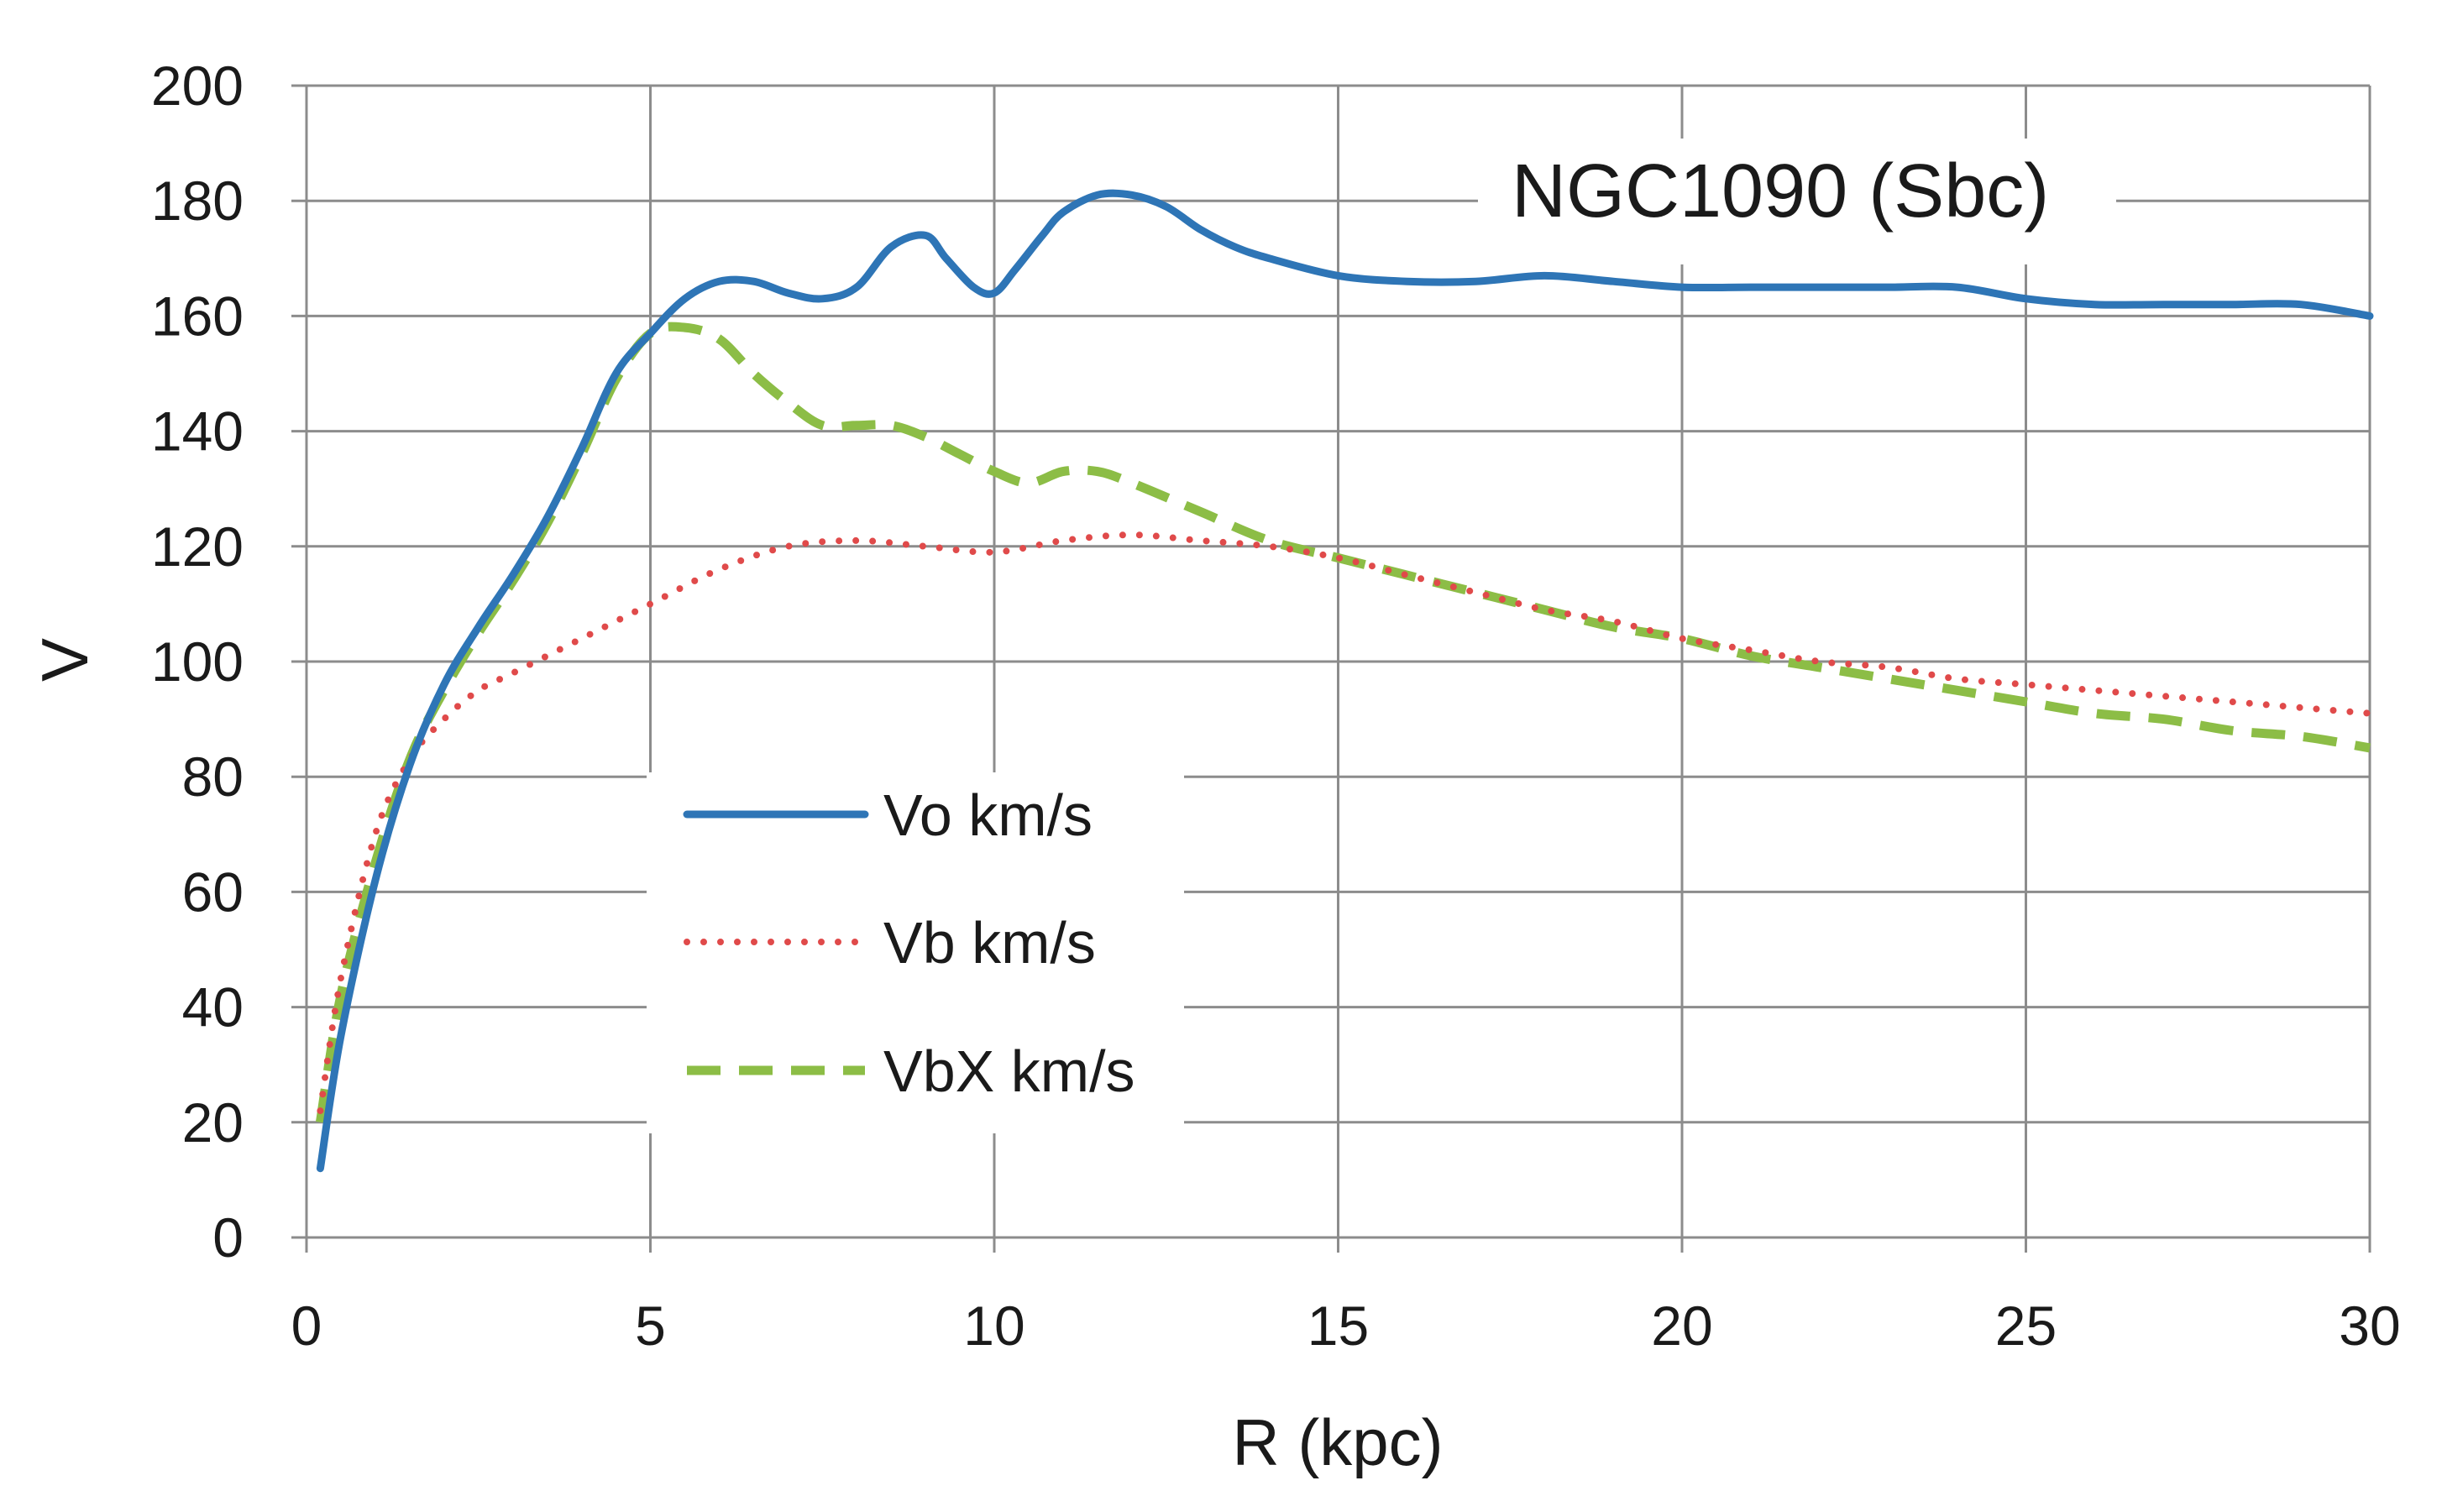 Image resolution: width=2442 pixels, height=1512 pixels. I want to click on x-tick-label: 10, so click(993, 1326).